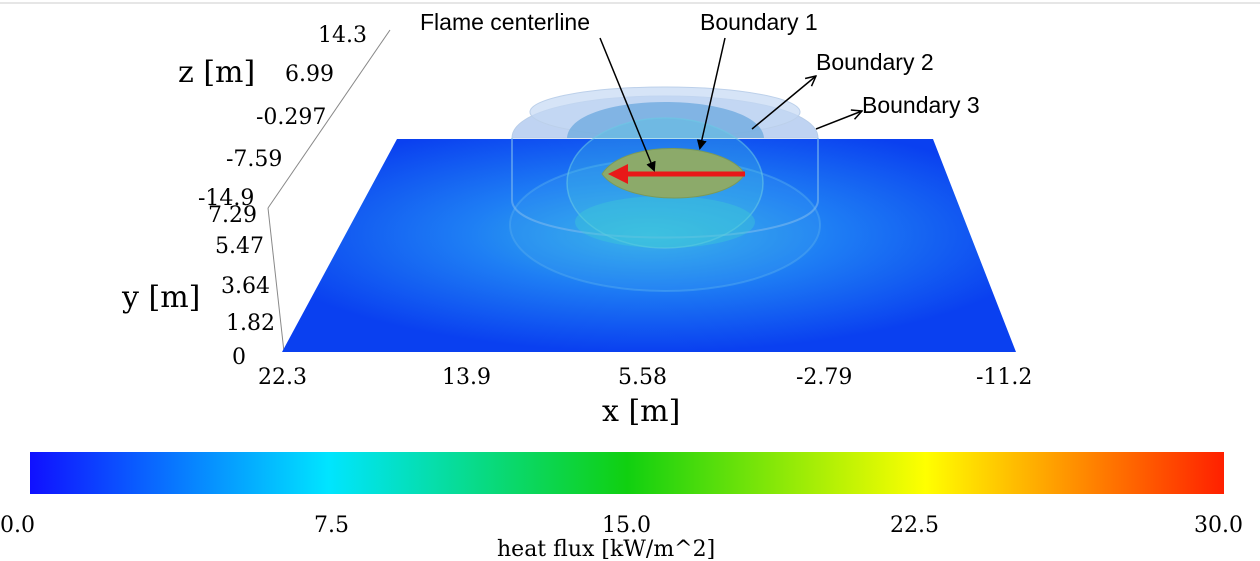 Image resolution: width=1260 pixels, height=561 pixels. What do you see at coordinates (250, 323) in the screenshot?
I see `y-tick-4: 1.82` at bounding box center [250, 323].